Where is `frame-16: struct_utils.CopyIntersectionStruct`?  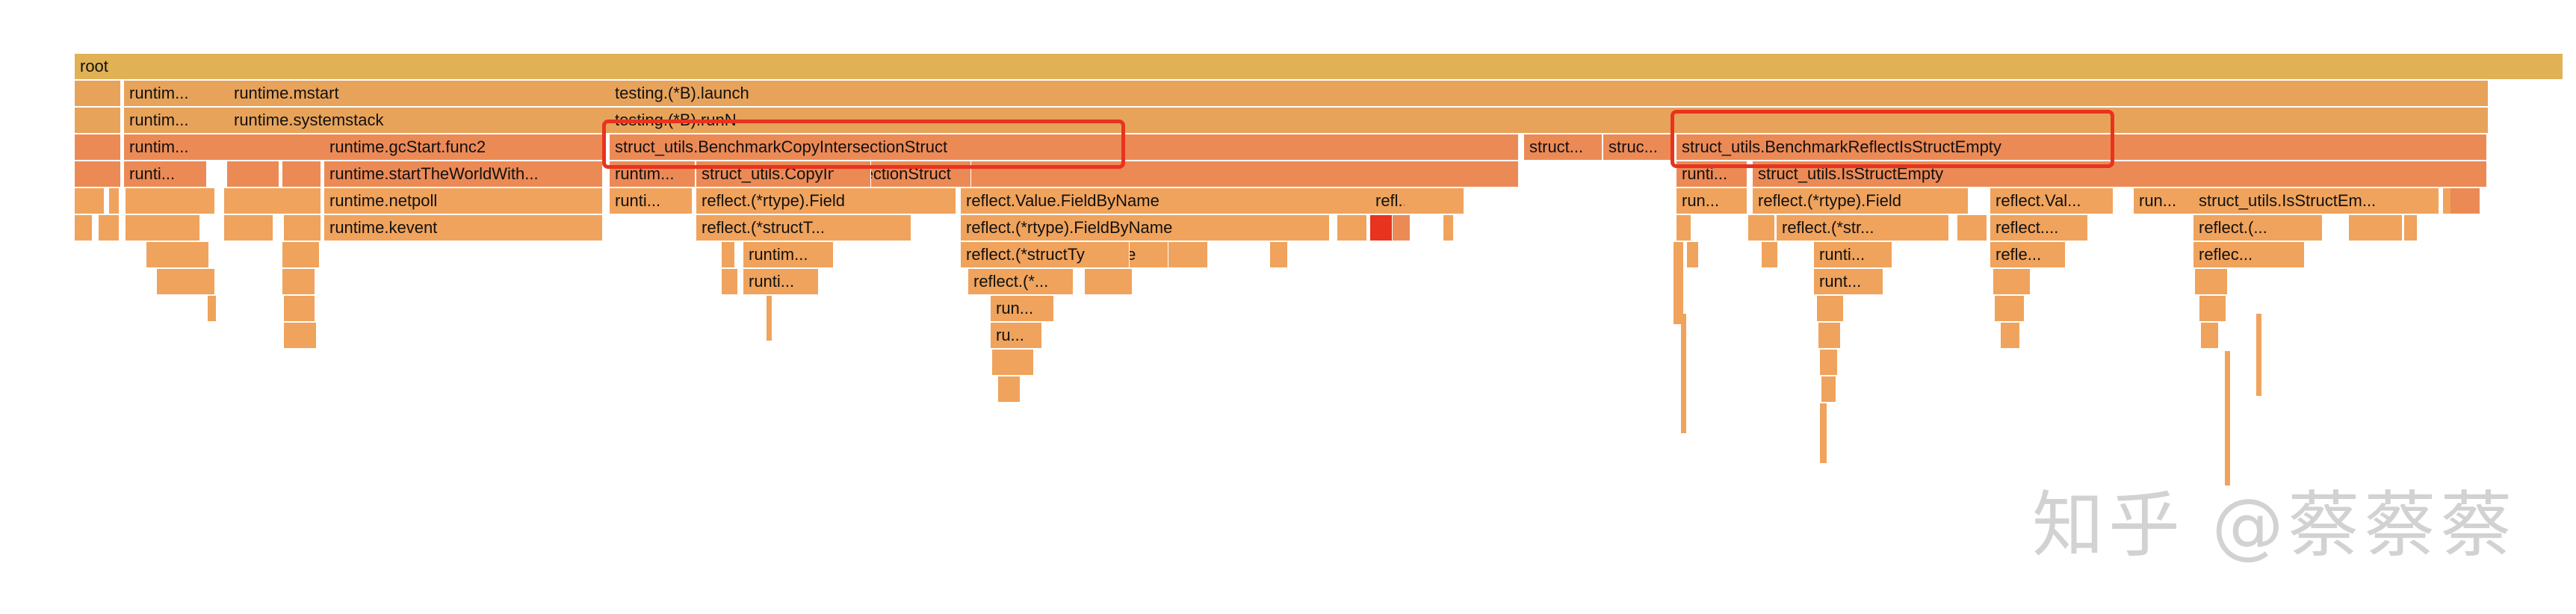
frame-16: struct_utils.CopyIntersectionStruct is located at coordinates (1107, 174).